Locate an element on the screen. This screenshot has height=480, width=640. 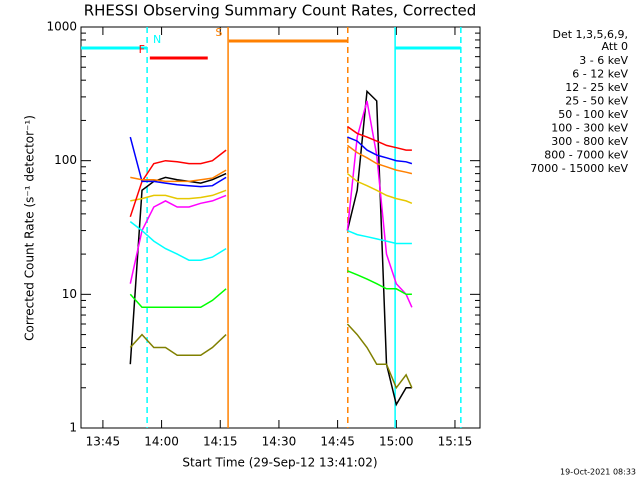
footer: 19-Oct-2021 08:33 is located at coordinates (598, 472).